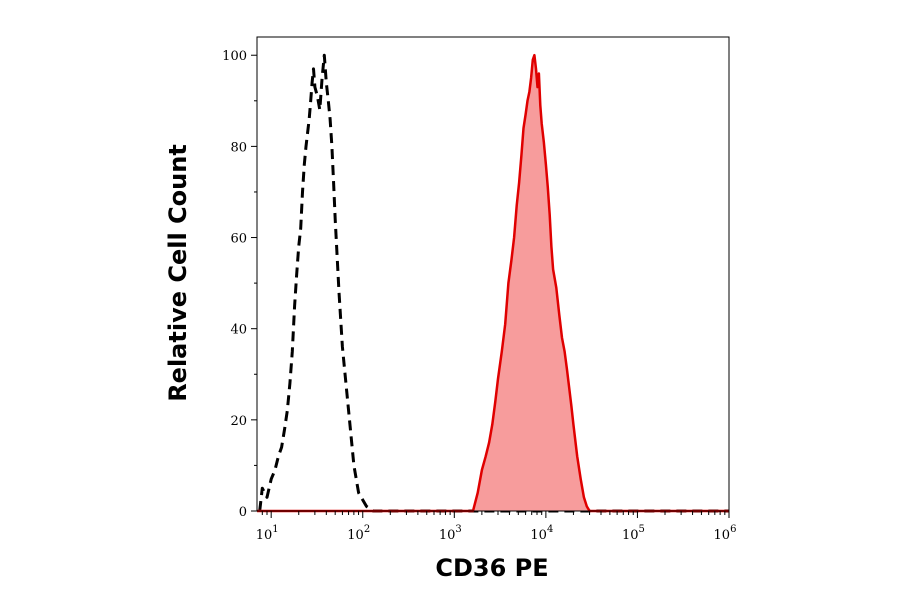 This screenshot has height=594, width=900. What do you see at coordinates (541, 533) in the screenshot?
I see `x-tick-label: 10⁴` at bounding box center [541, 533].